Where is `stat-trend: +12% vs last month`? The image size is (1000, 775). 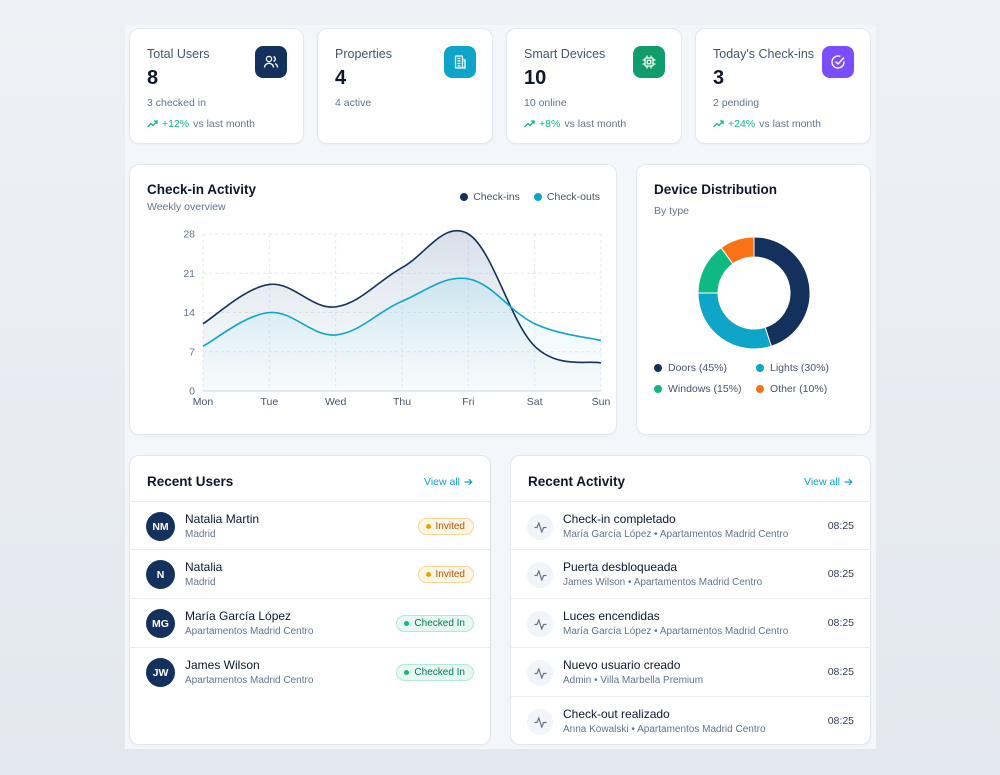 stat-trend: +12% vs last month is located at coordinates (201, 124).